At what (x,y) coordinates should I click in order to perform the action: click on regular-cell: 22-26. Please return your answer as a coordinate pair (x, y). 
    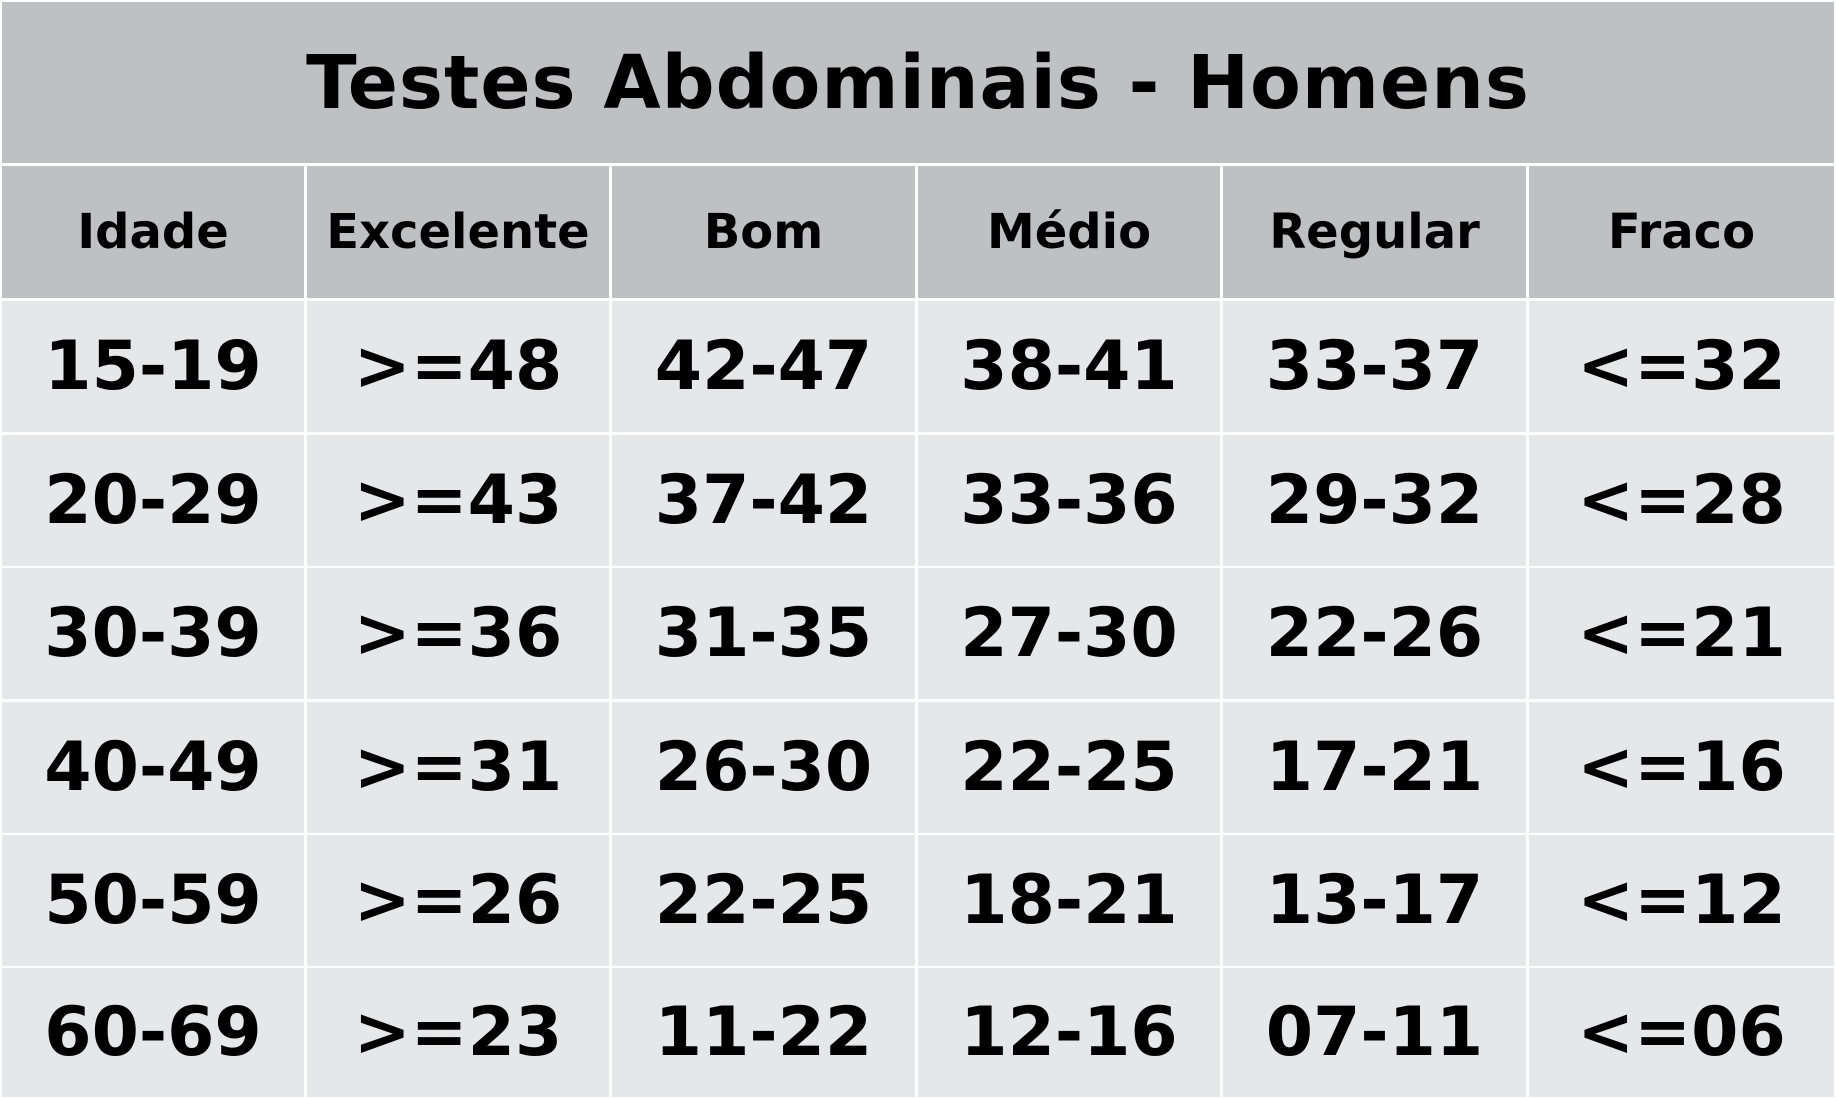
    Looking at the image, I should click on (1376, 633).